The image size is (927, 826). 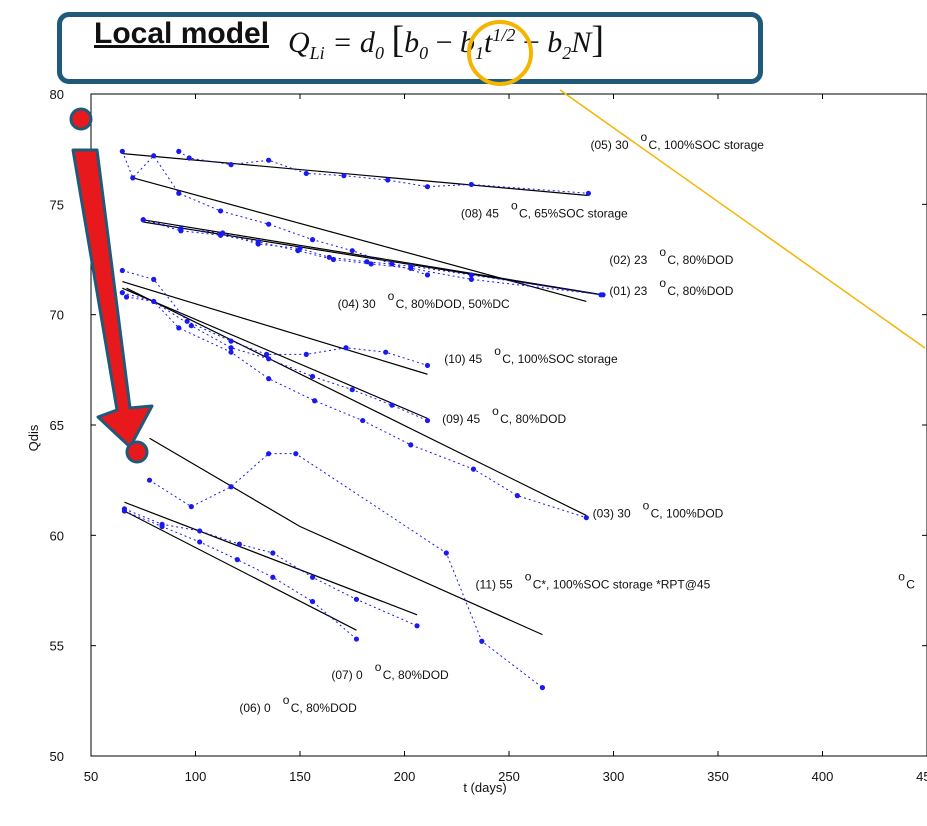 What do you see at coordinates (718, 776) in the screenshot?
I see `x-tick-label: 350` at bounding box center [718, 776].